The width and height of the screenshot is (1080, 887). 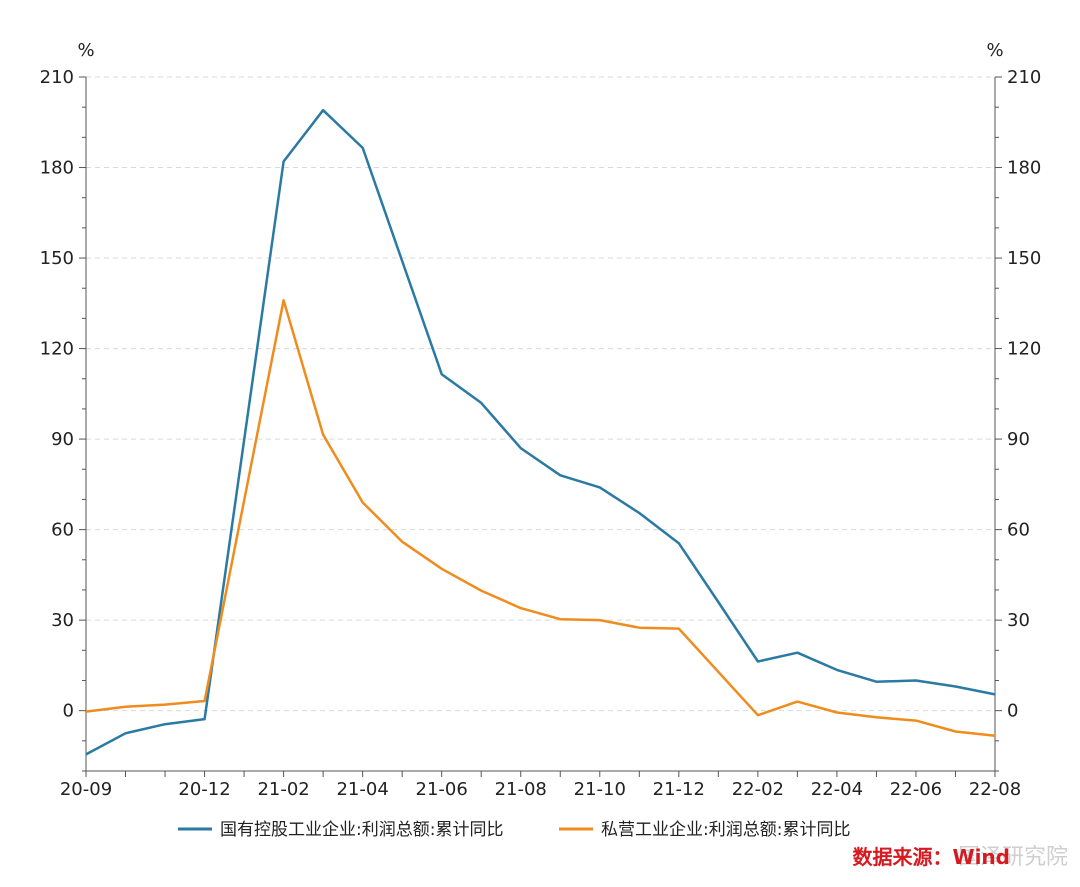 I want to click on legend: 国有控股工业企业:利润总额:累计同比 私营工业企业:利润总额:累计同比, so click(x=514, y=830).